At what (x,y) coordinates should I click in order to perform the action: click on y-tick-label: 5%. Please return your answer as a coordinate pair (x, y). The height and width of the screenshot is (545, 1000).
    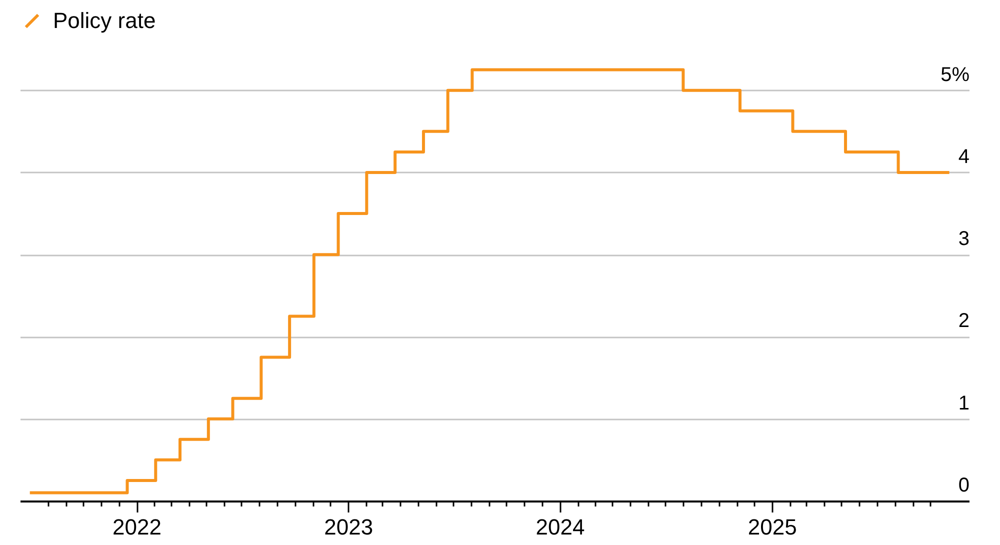
    Looking at the image, I should click on (955, 75).